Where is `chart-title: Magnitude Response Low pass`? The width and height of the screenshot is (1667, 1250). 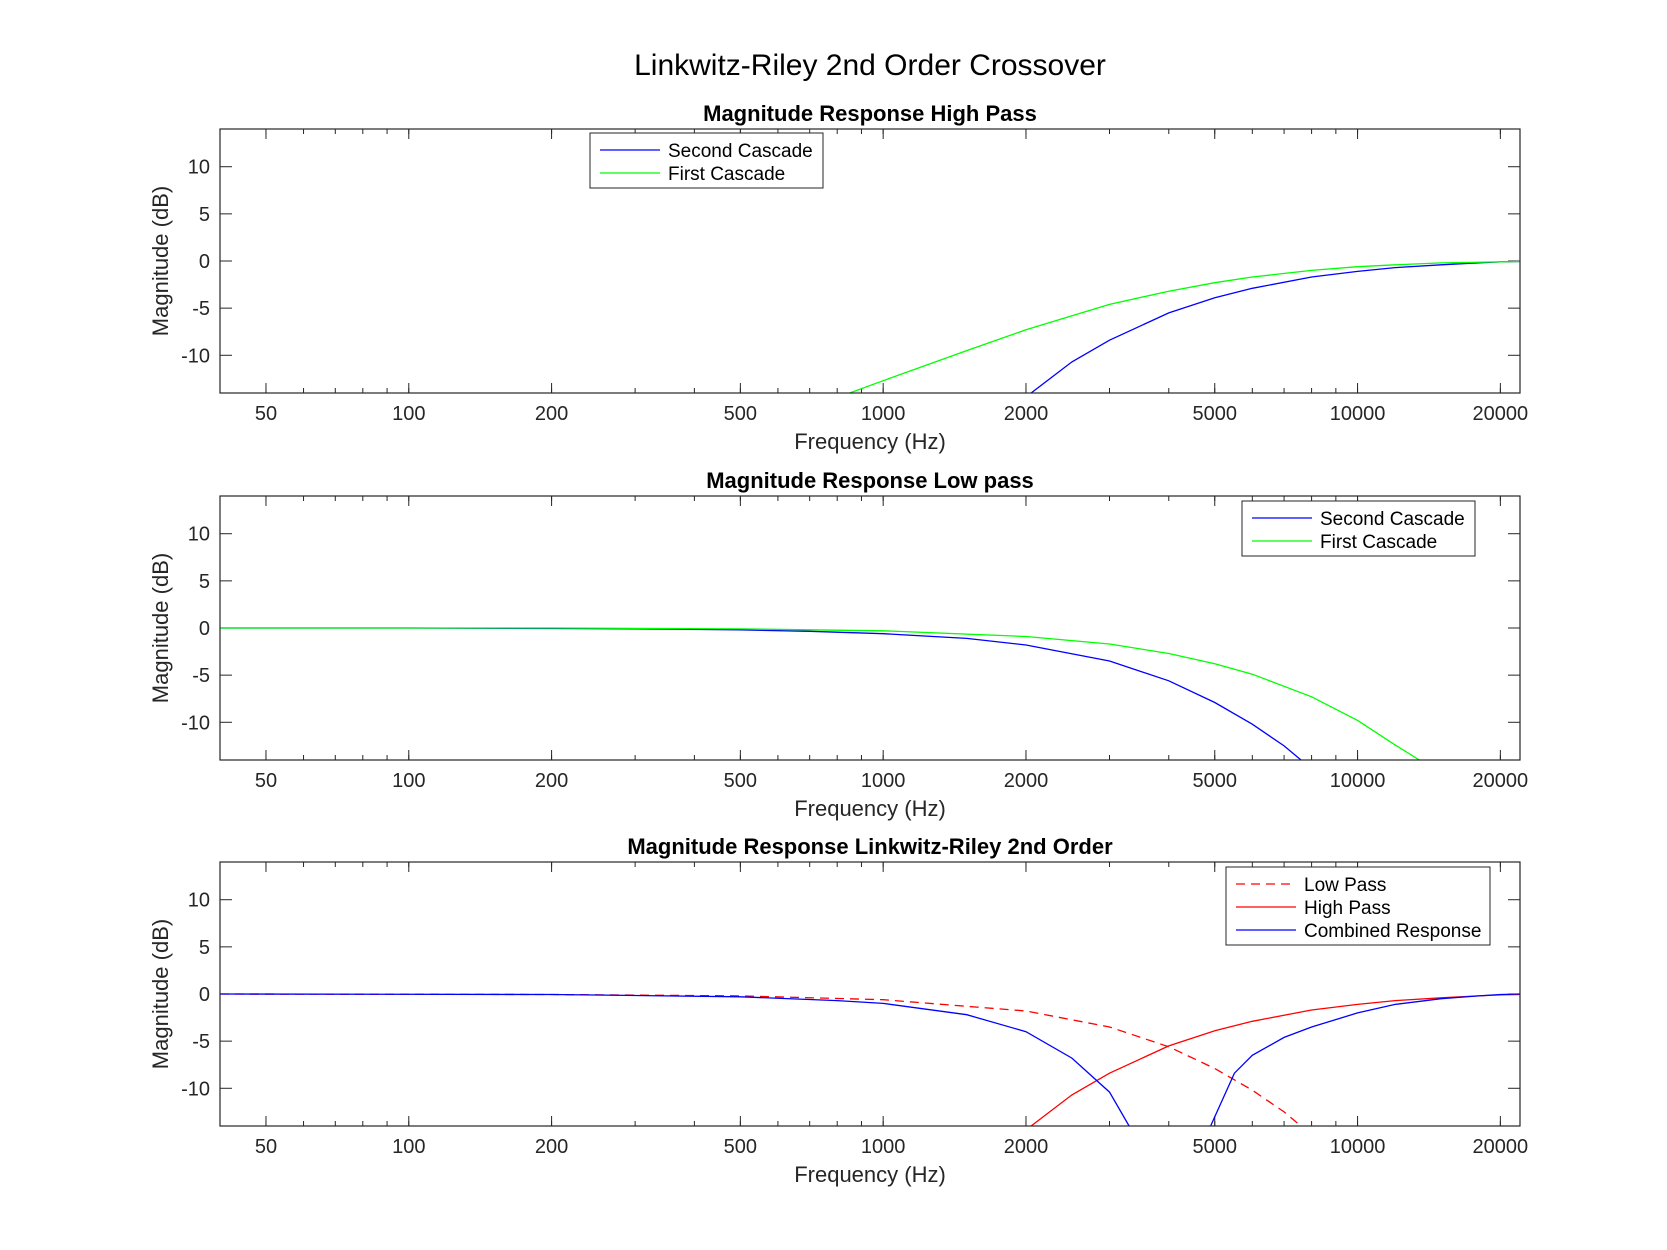
chart-title: Magnitude Response Low pass is located at coordinates (870, 480).